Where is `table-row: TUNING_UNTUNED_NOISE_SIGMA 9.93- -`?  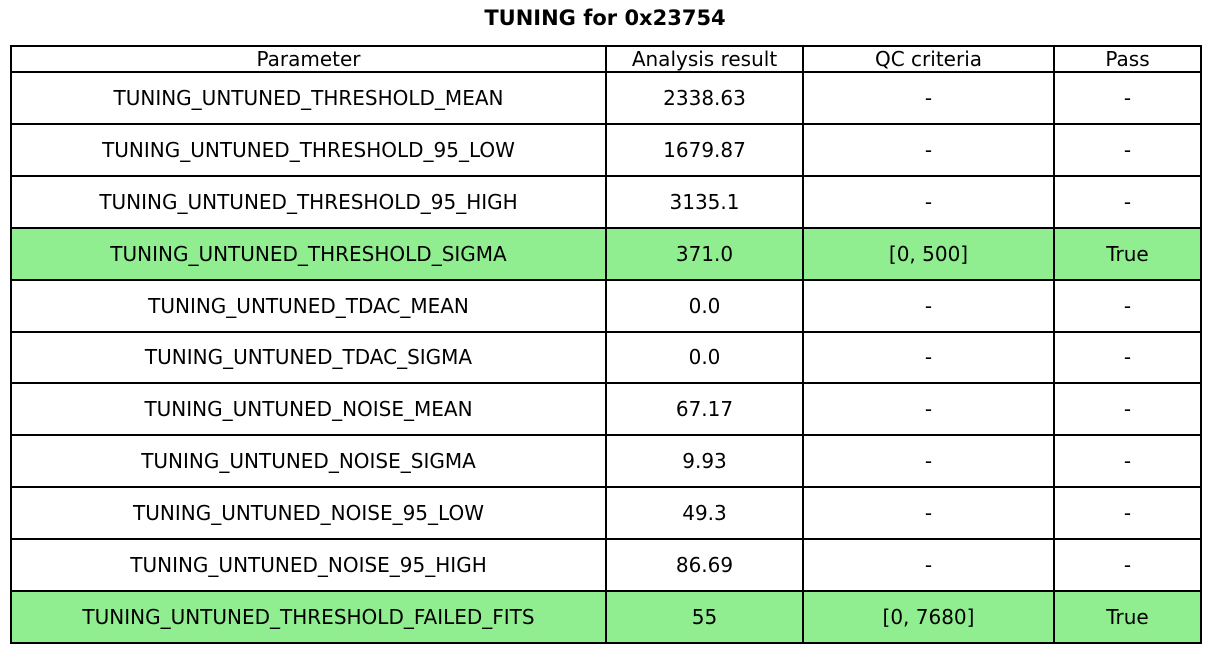
table-row: TUNING_UNTUNED_NOISE_SIGMA 9.93- - is located at coordinates (606, 461).